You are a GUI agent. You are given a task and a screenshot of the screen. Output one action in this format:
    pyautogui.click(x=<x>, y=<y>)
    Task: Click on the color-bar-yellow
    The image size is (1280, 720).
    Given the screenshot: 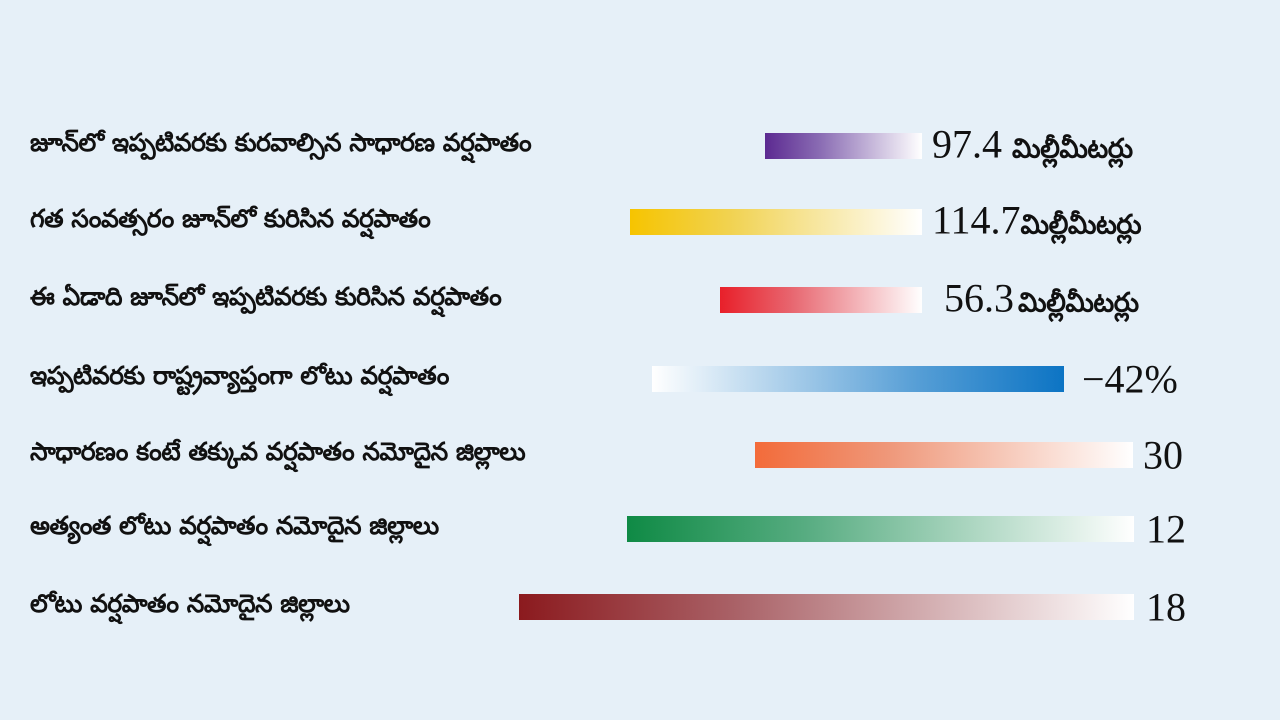 What is the action you would take?
    pyautogui.click(x=776, y=222)
    